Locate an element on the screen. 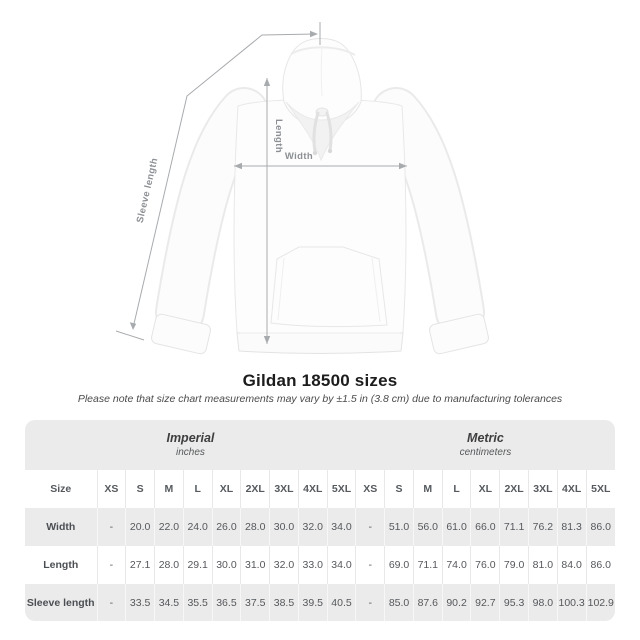 The image size is (640, 640). value-cell: 36.5 is located at coordinates (226, 602).